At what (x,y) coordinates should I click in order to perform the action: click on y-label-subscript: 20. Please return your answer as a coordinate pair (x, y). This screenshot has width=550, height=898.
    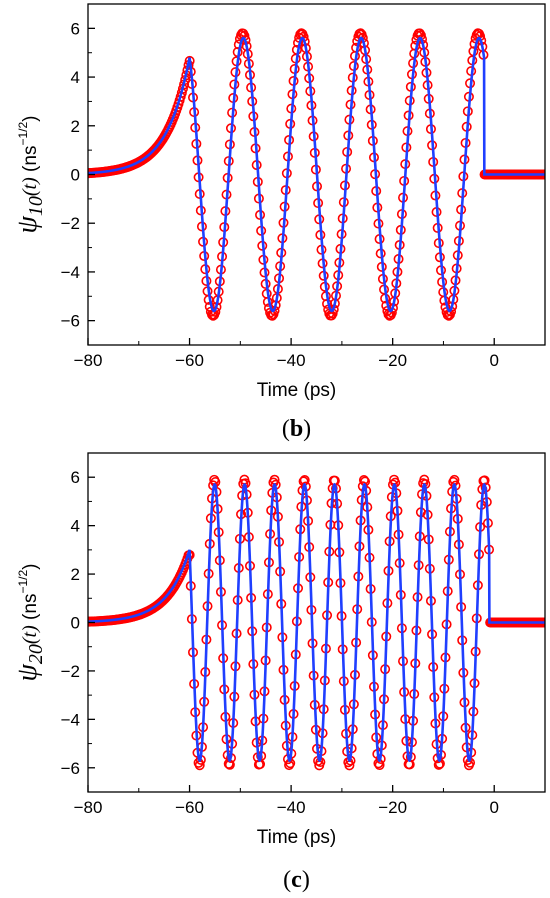
    Looking at the image, I should click on (36, 654).